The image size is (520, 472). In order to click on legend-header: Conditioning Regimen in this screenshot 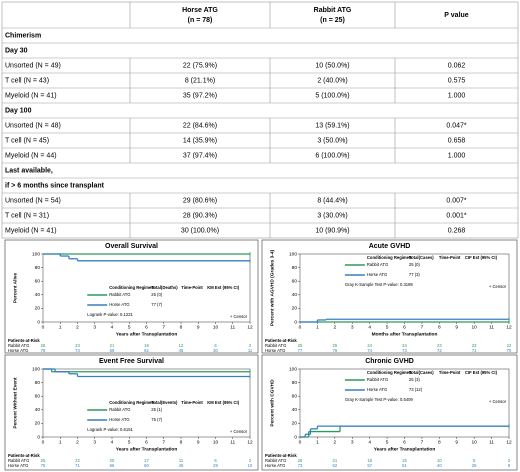, I will do `click(389, 257)`.